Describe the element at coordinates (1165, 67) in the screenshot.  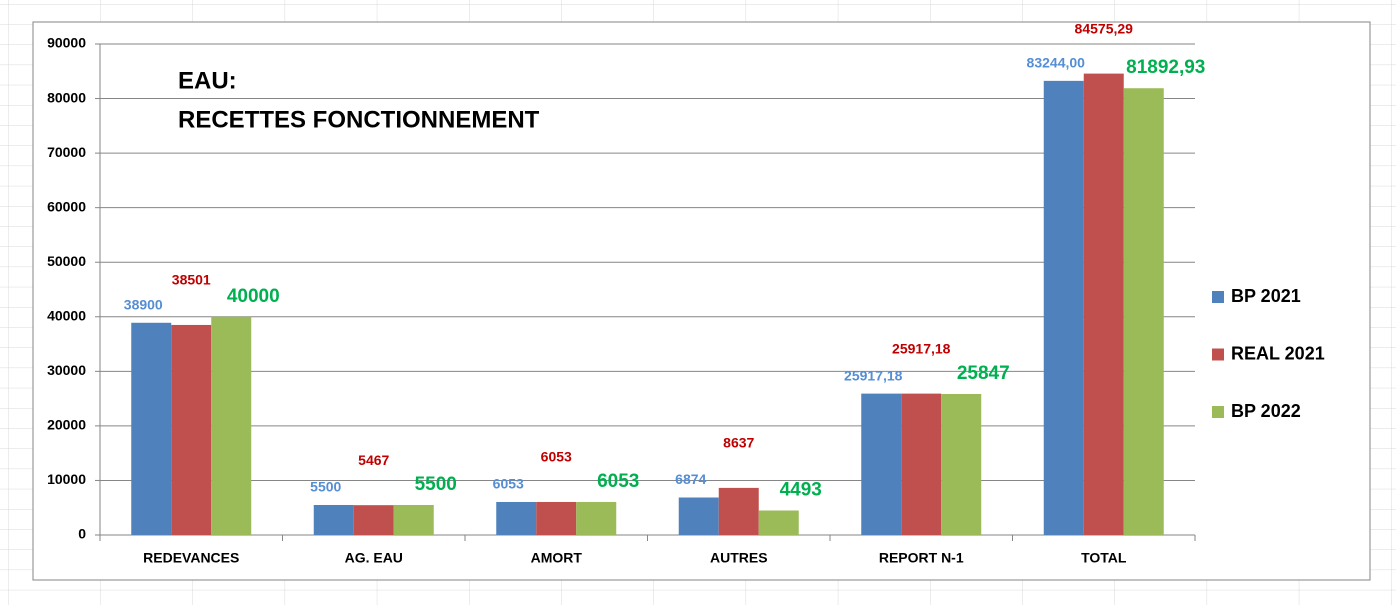
I see `data-label: 81892,93` at that location.